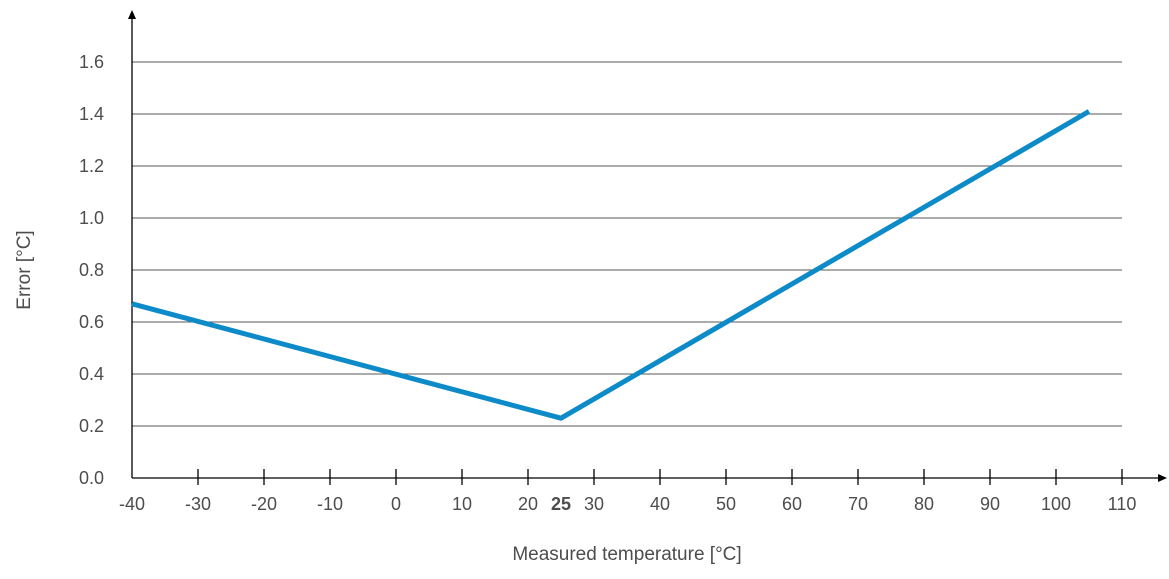 This screenshot has width=1169, height=579. What do you see at coordinates (91, 426) in the screenshot?
I see `y-tick-label-0.2: 0.2` at bounding box center [91, 426].